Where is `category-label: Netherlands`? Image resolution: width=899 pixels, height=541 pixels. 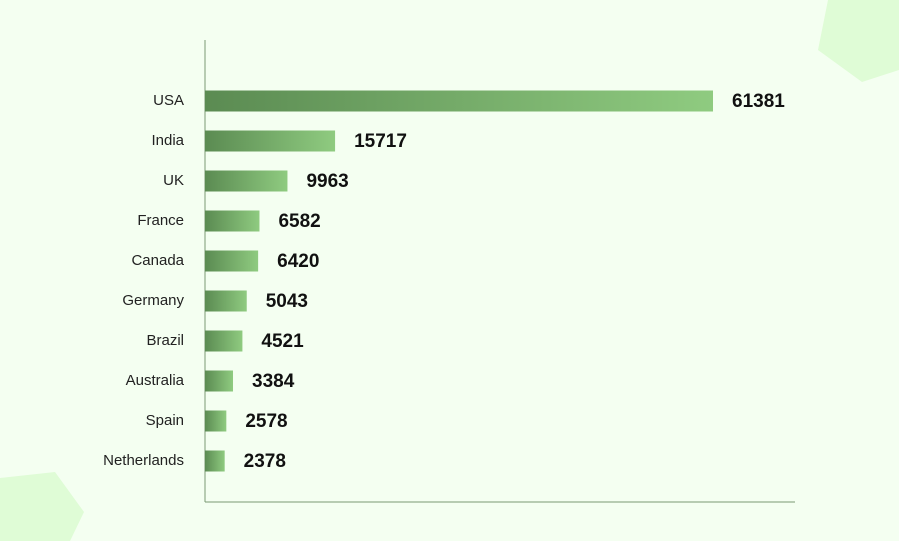 category-label: Netherlands is located at coordinates (143, 460).